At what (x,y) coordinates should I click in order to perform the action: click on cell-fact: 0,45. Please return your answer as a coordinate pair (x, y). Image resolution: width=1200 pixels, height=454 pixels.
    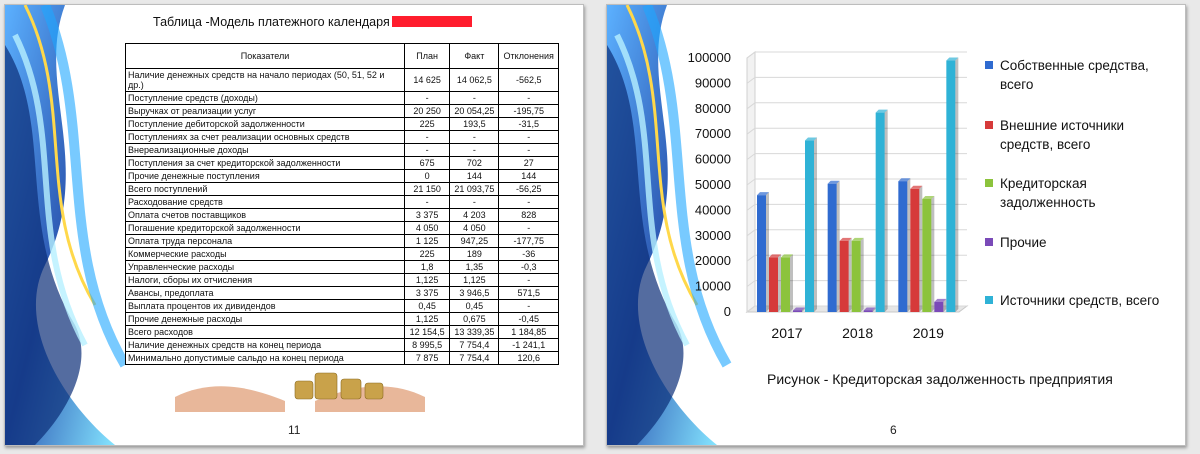
    Looking at the image, I should click on (474, 306).